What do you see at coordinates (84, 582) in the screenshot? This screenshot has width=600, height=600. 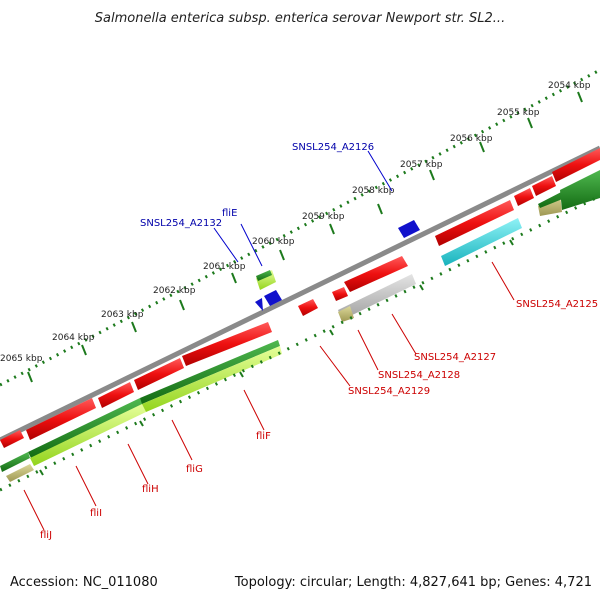 I see `accession-text: Accession: NC_011080` at bounding box center [84, 582].